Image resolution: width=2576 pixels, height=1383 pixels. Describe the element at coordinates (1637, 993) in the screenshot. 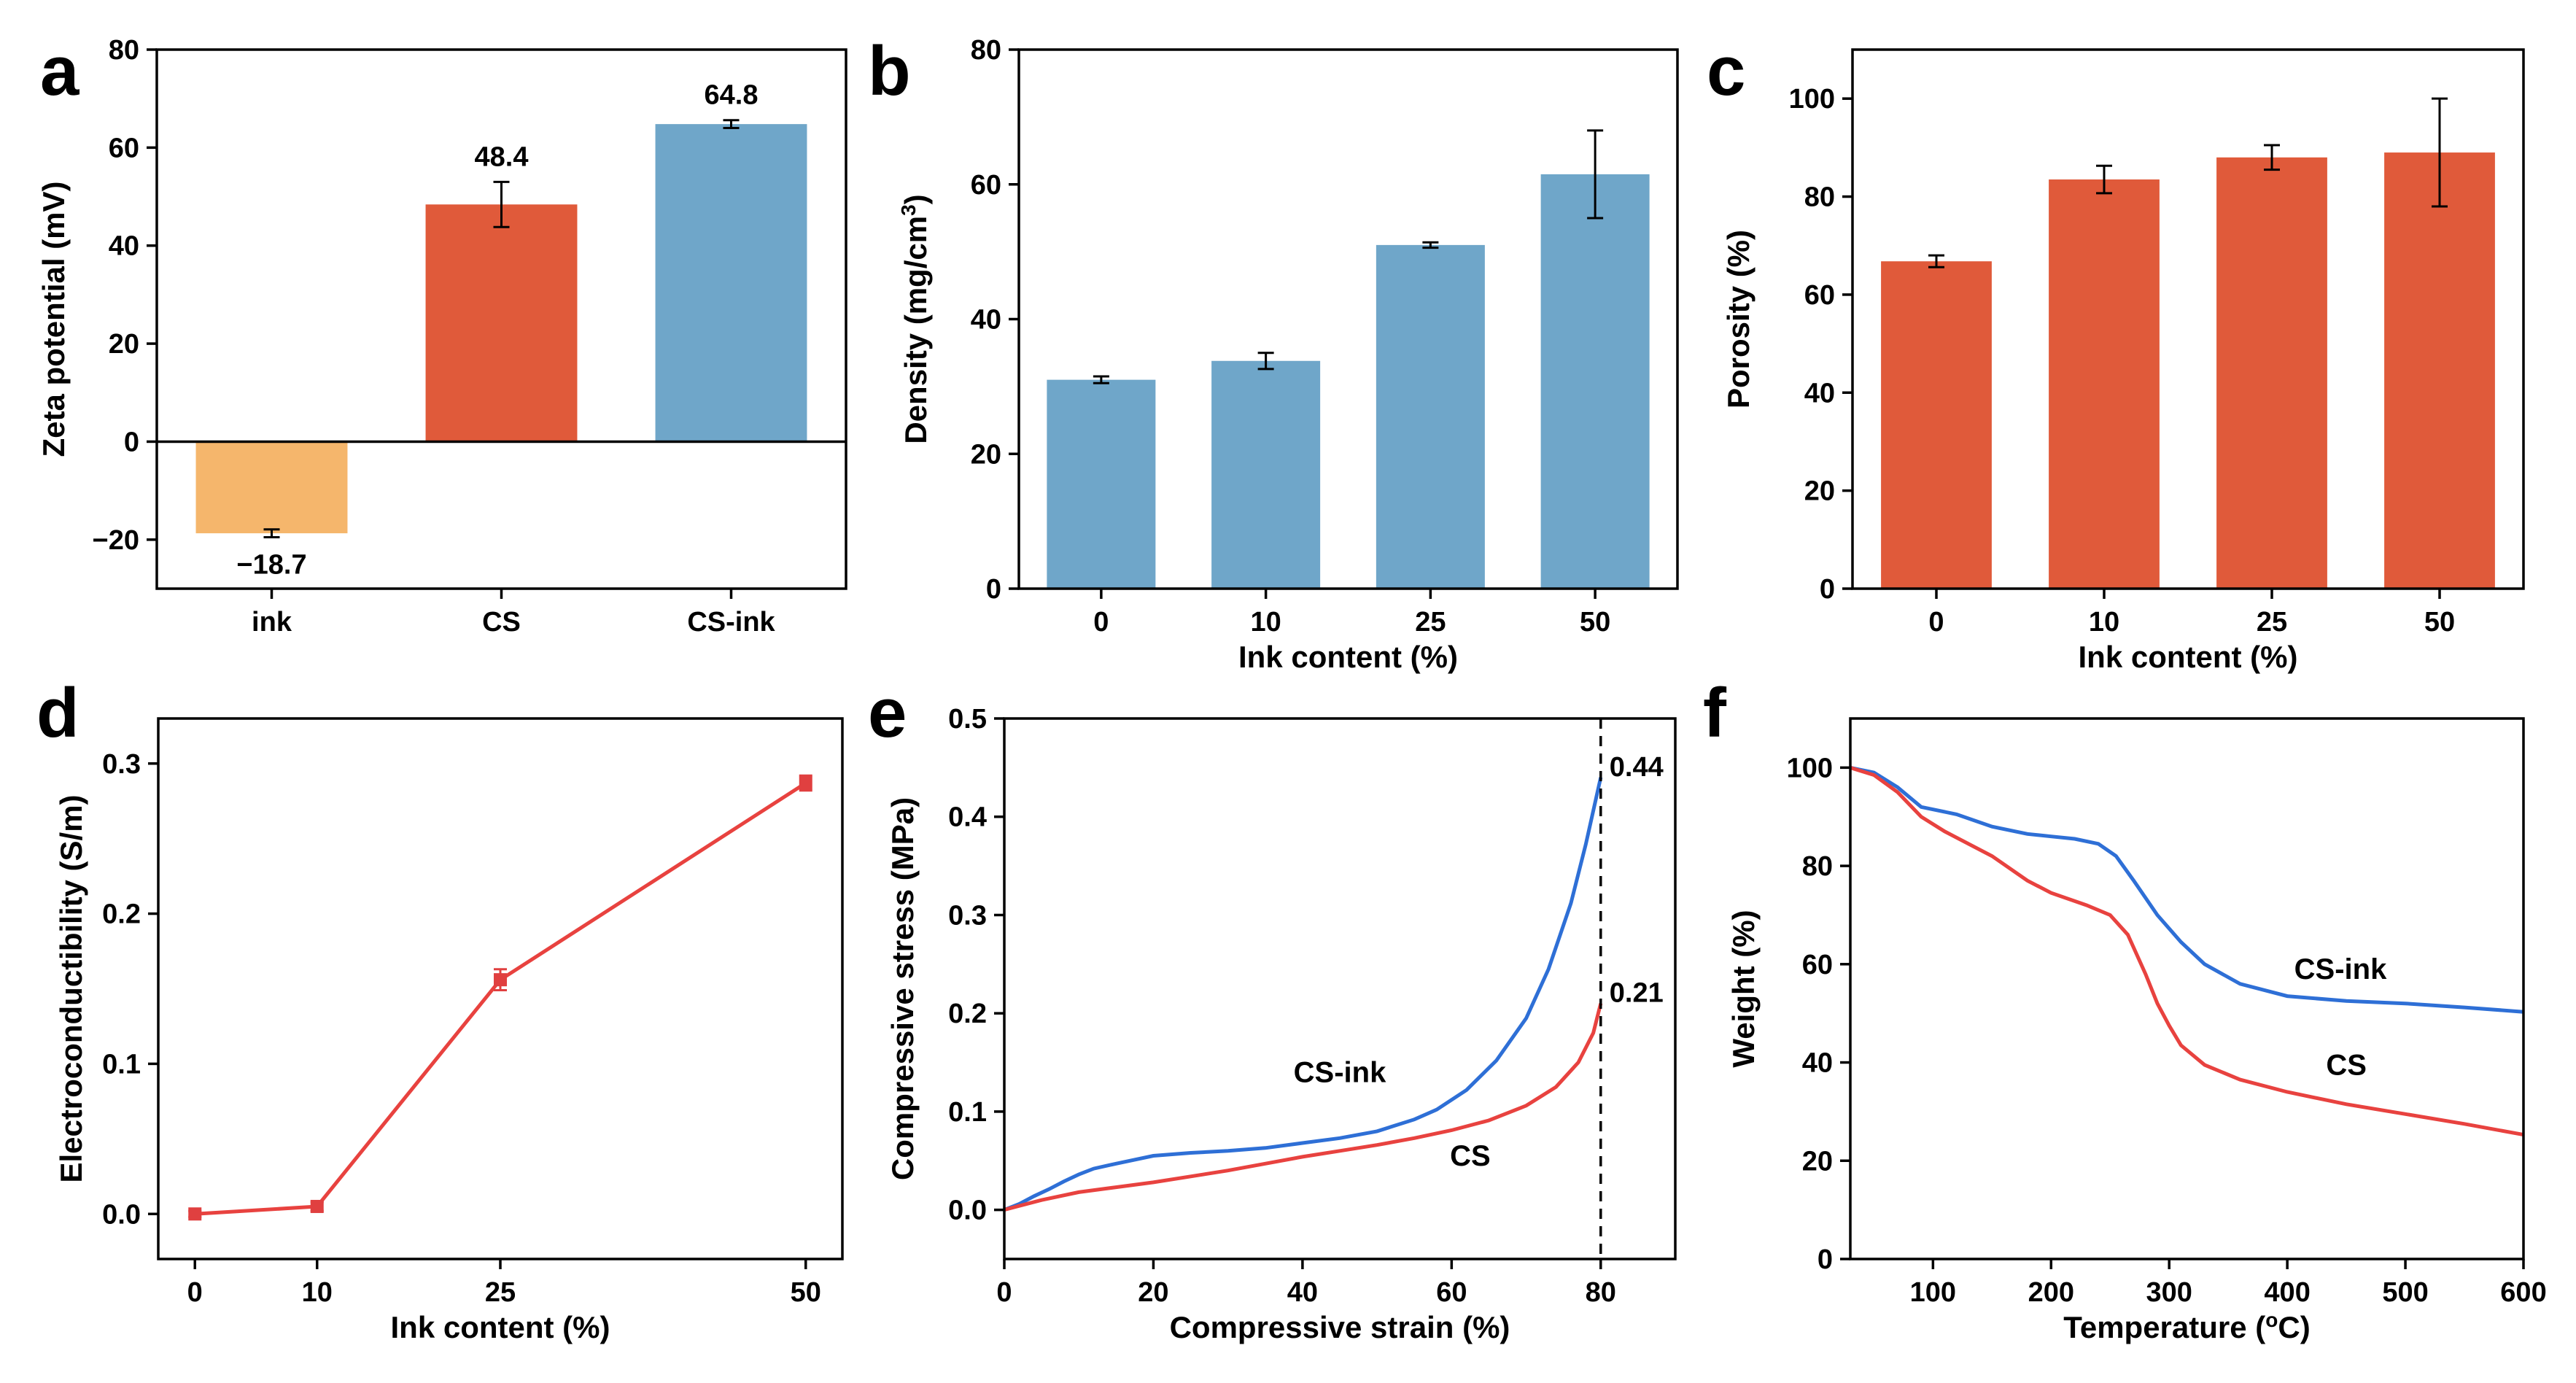

I see `peak-label-cs: 0.21` at that location.